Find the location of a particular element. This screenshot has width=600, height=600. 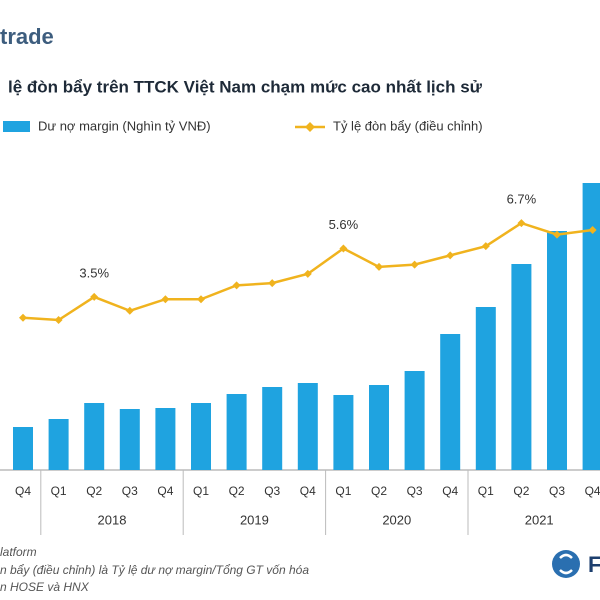

year-label: 2019 is located at coordinates (254, 519).